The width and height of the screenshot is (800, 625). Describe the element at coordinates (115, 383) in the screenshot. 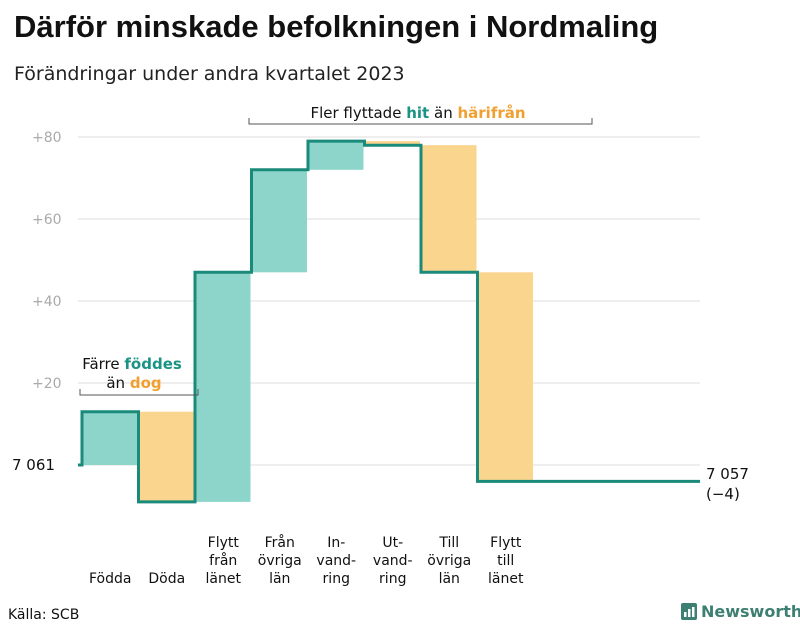

I see `births-annotation-mid: än` at that location.